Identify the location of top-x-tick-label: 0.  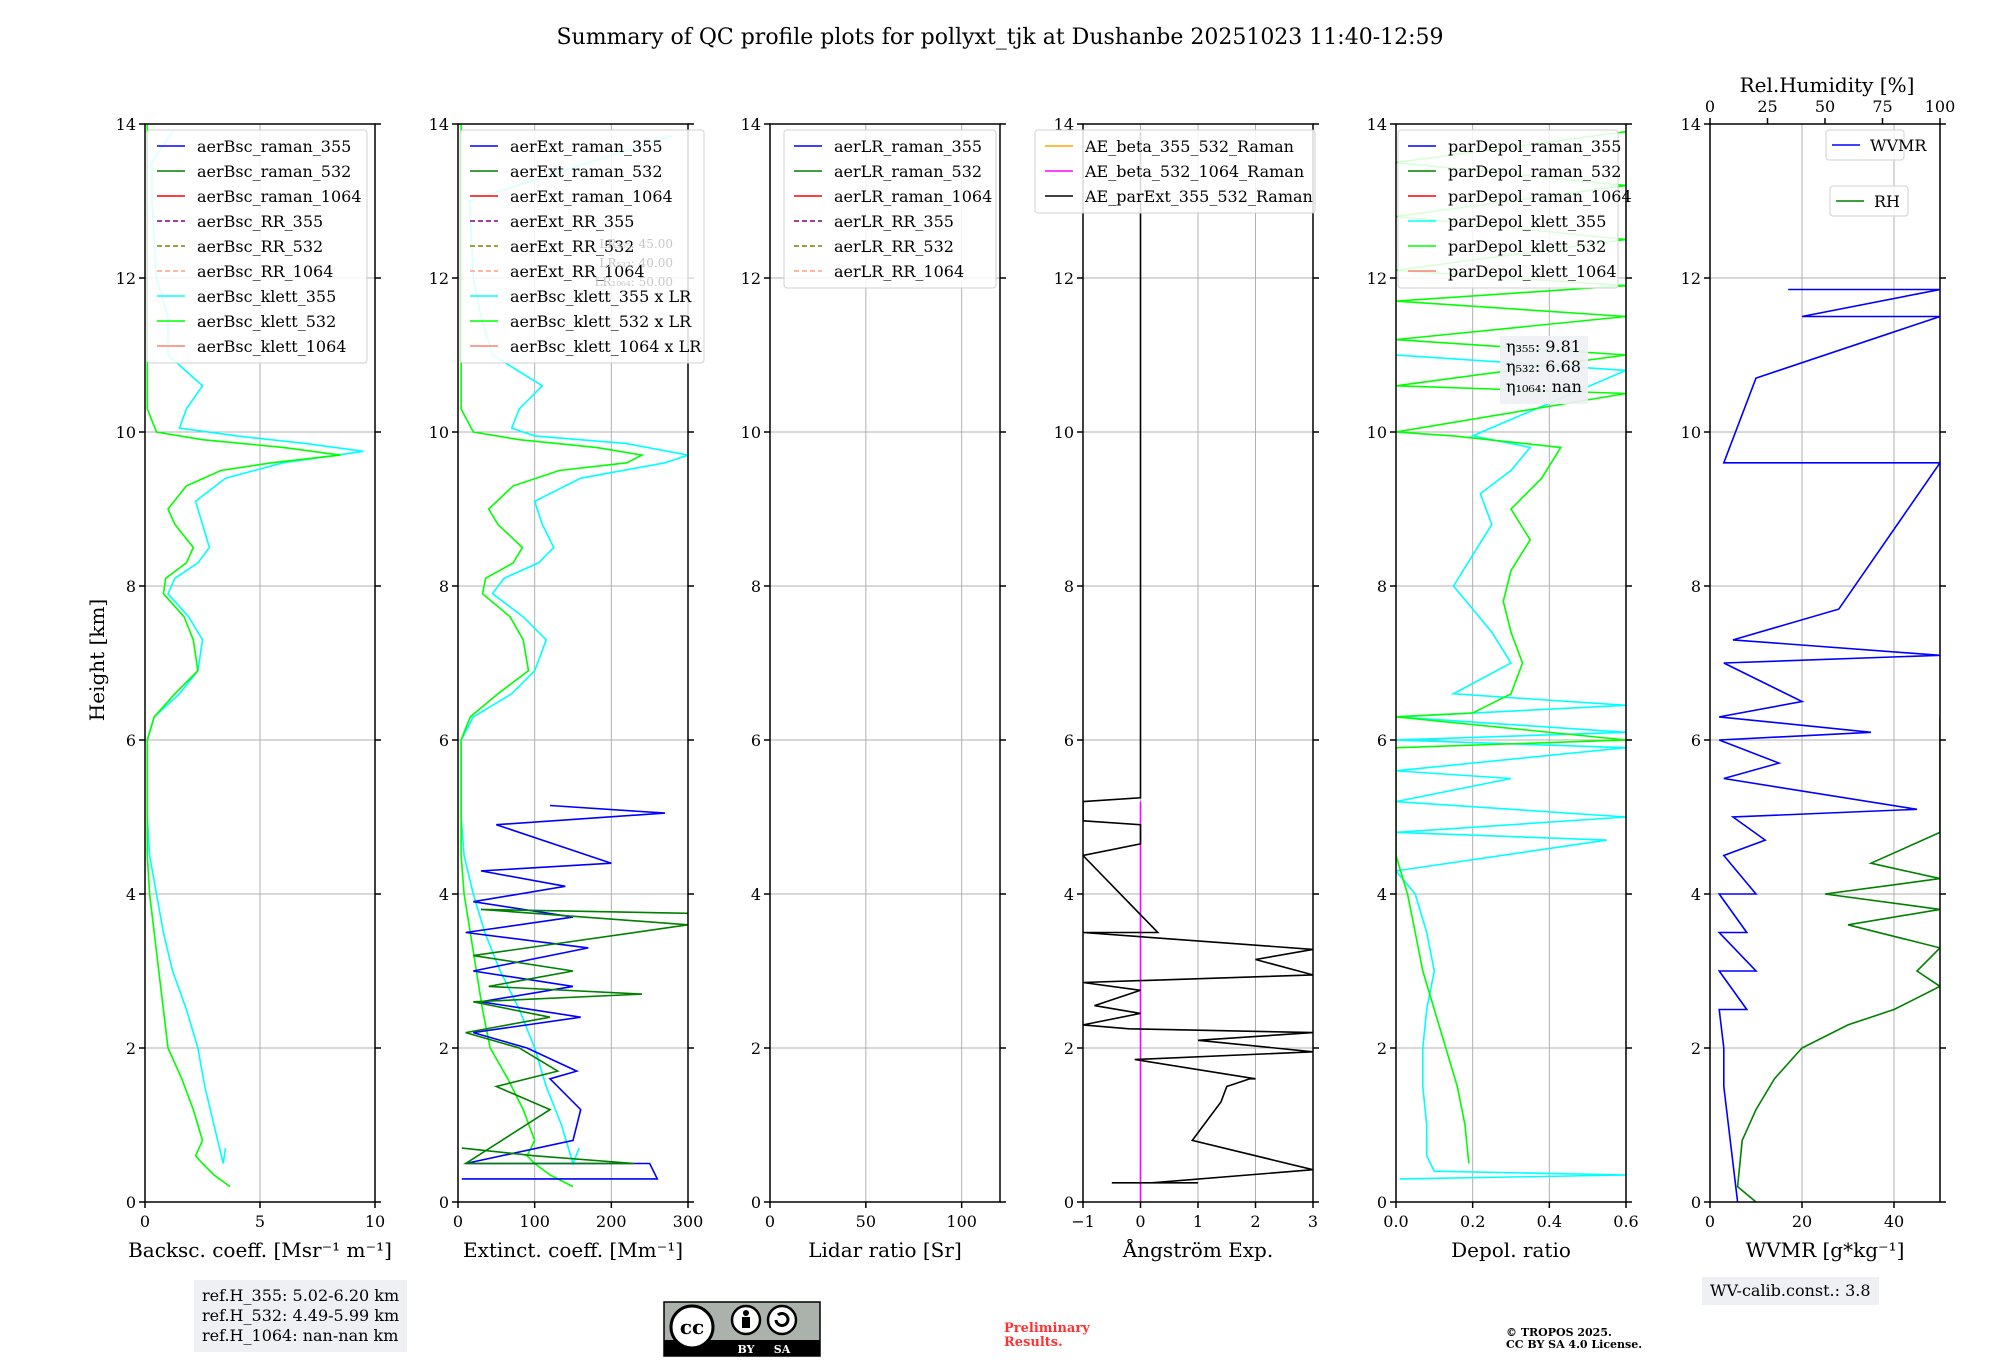
(1710, 106).